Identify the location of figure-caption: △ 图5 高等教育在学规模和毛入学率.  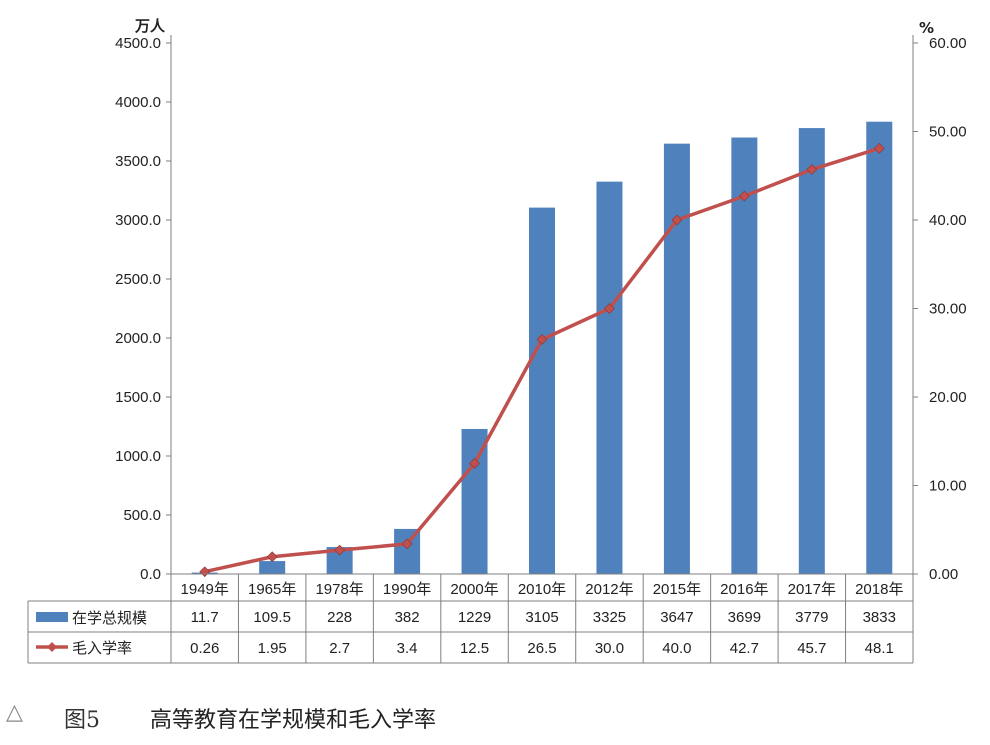
(495, 720).